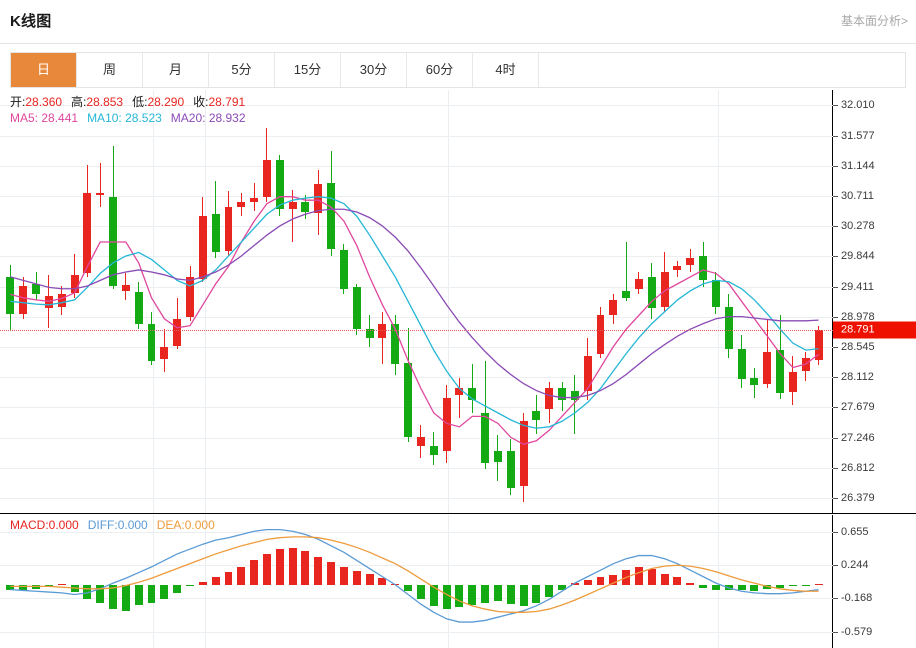 The width and height of the screenshot is (916, 648). I want to click on tab-3: 5分, so click(242, 70).